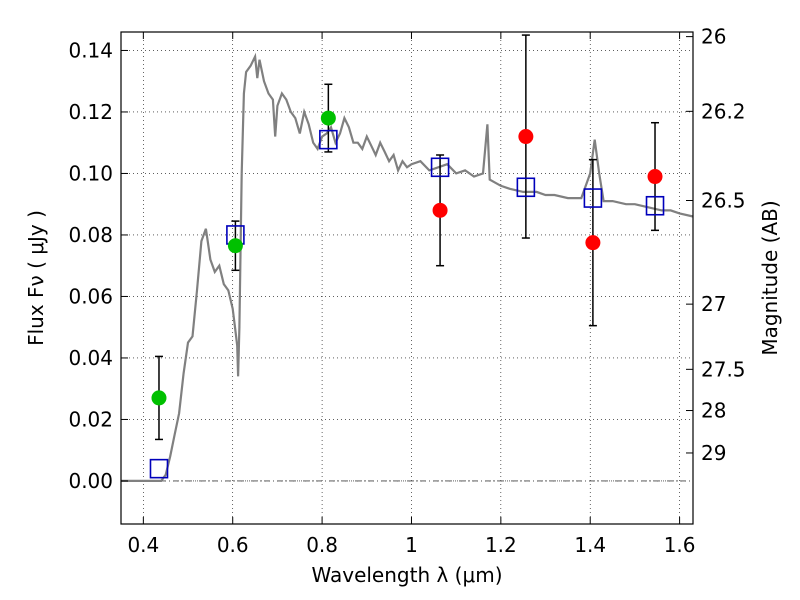 This screenshot has height=600, width=800. I want to click on right-tick-label: 27.5, so click(723, 369).